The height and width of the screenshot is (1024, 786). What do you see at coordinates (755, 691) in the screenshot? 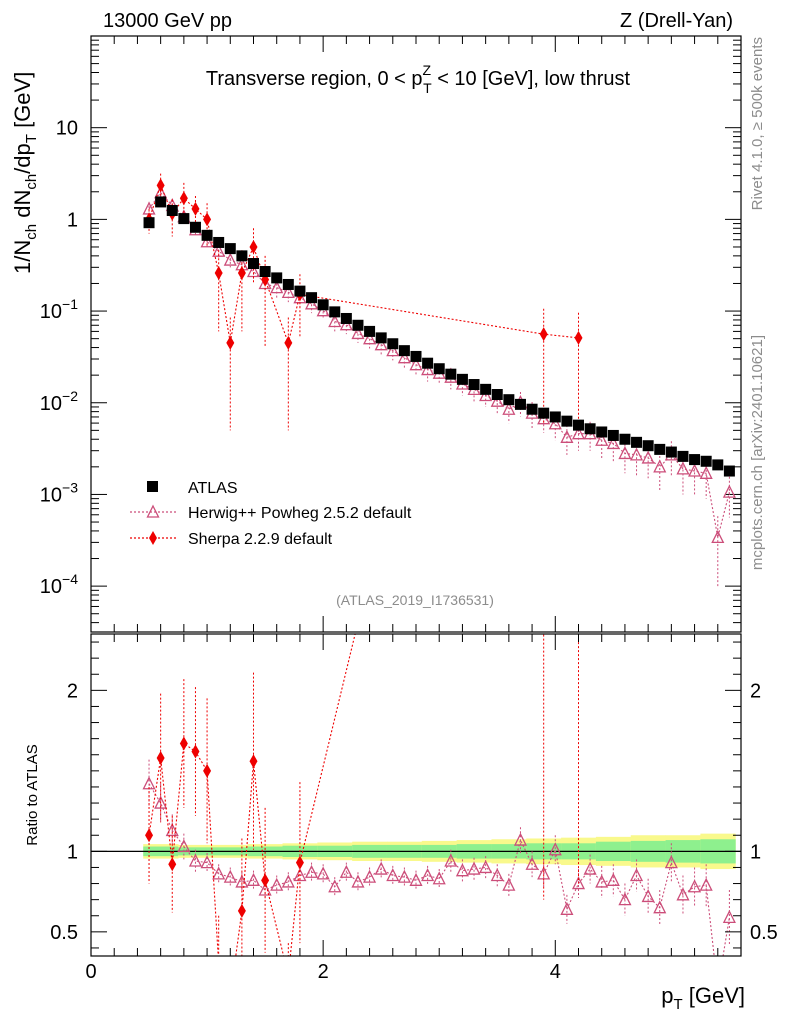
I see `ratio-y-tick-label-right-2: 2` at bounding box center [755, 691].